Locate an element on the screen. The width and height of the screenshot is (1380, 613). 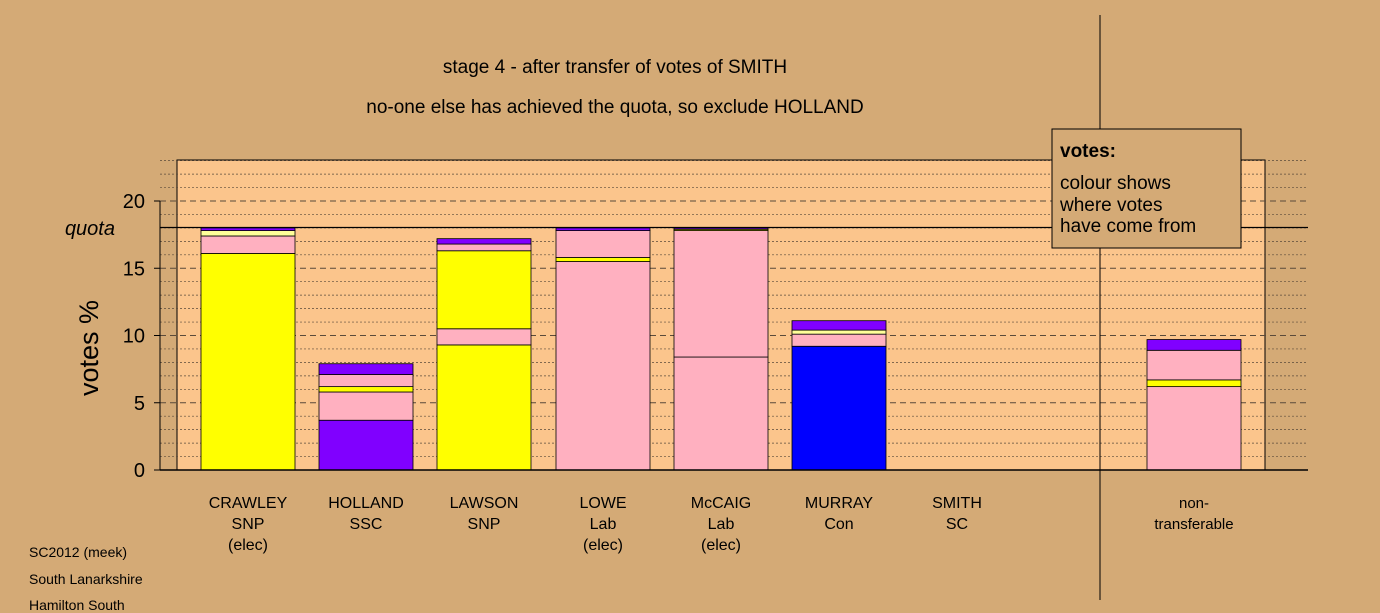
y-tick-label: 5 is located at coordinates (139, 404).